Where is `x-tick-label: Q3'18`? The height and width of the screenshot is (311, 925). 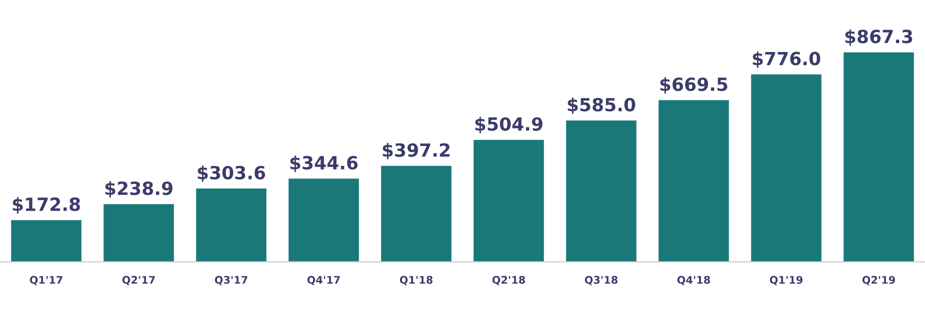
x-tick-label: Q3'18 is located at coordinates (601, 281).